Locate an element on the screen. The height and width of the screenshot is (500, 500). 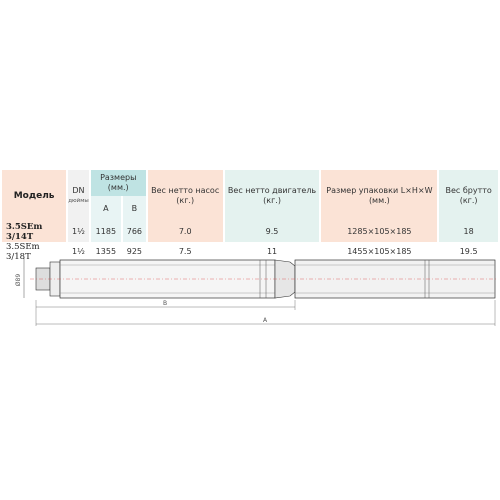
header-a: A is located at coordinates (105, 209).